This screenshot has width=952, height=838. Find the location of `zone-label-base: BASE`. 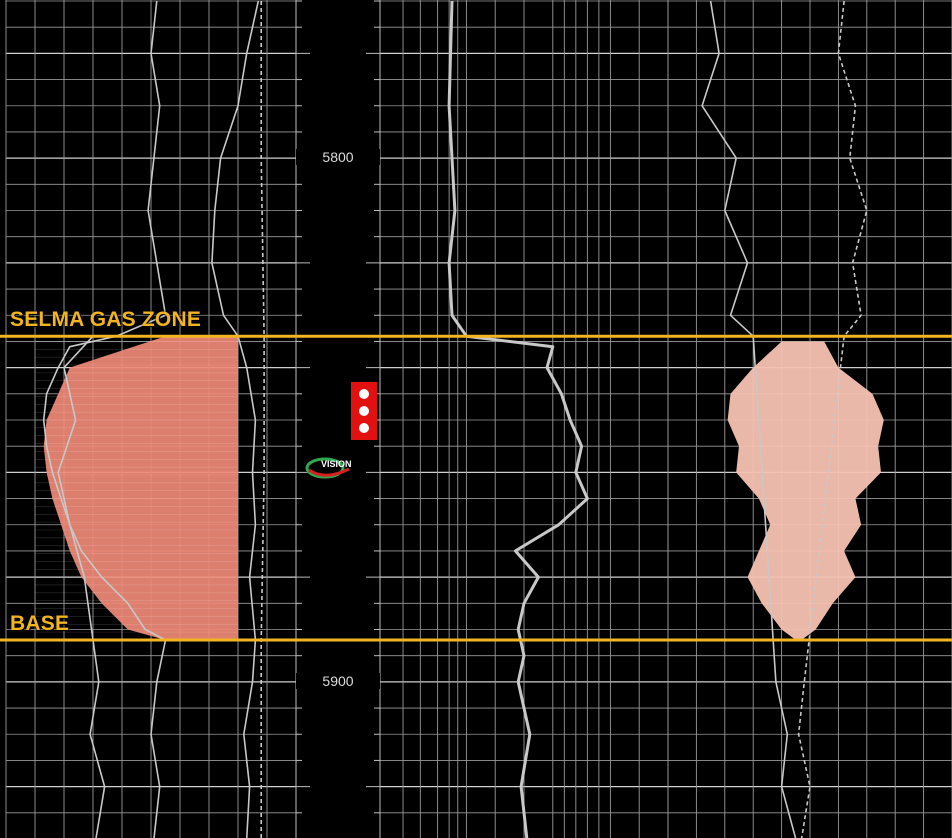

zone-label-base: BASE is located at coordinates (40, 623).